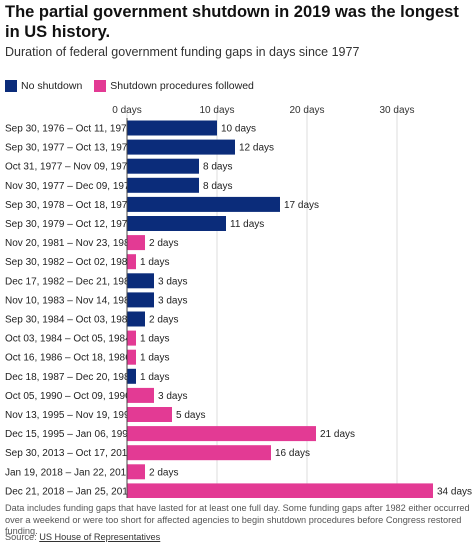  I want to click on category-label: Sep 30, 1977 – Oct 13, 1977, so click(69, 148).